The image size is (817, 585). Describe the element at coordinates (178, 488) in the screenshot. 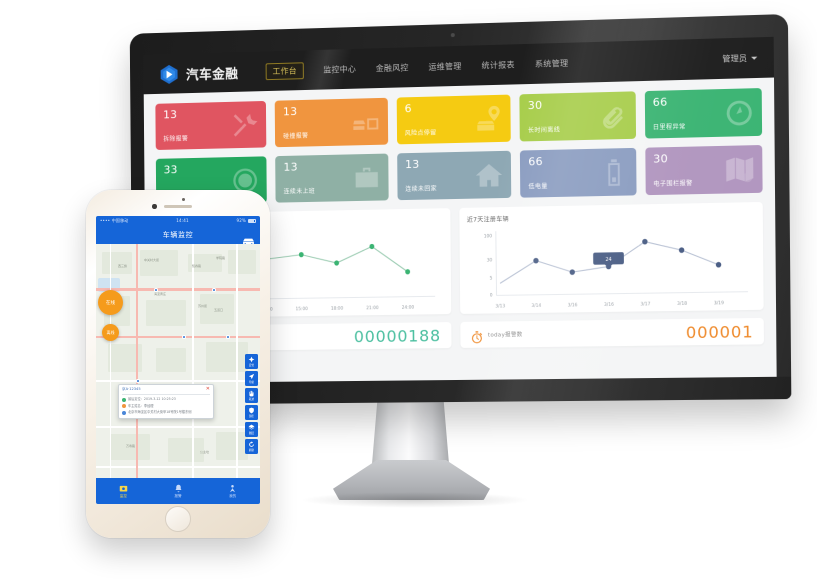

I see `bell-icon` at that location.